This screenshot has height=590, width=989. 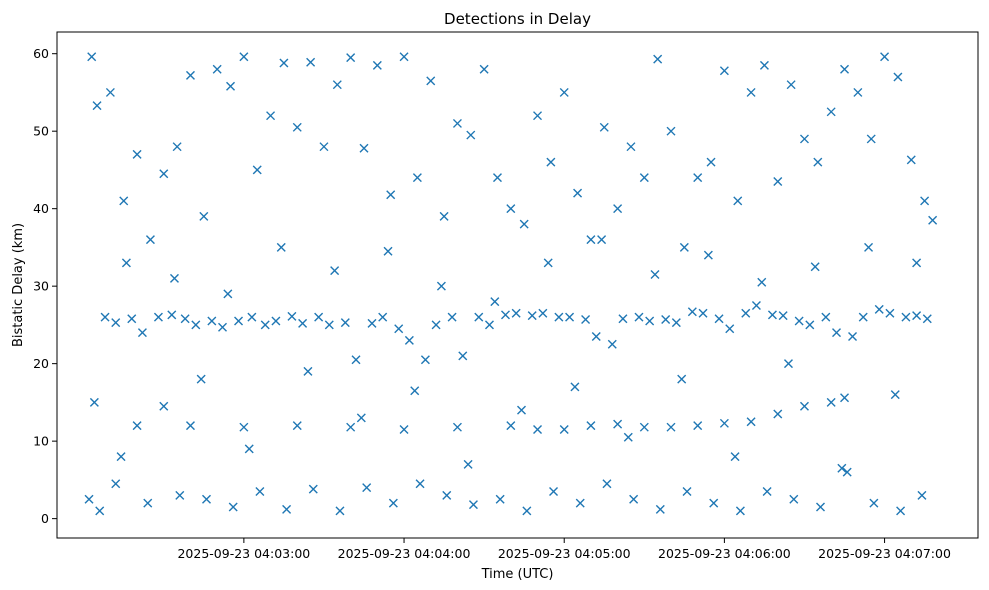 What do you see at coordinates (517, 19) in the screenshot?
I see `chart-title: Detections in Delay` at bounding box center [517, 19].